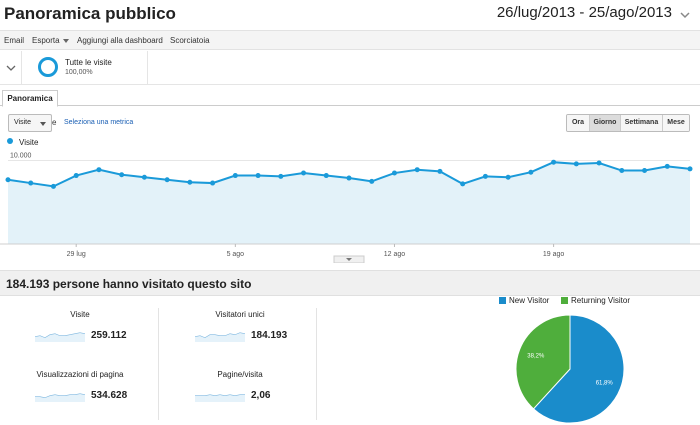  I want to click on metric-value: 2,06, so click(261, 395).